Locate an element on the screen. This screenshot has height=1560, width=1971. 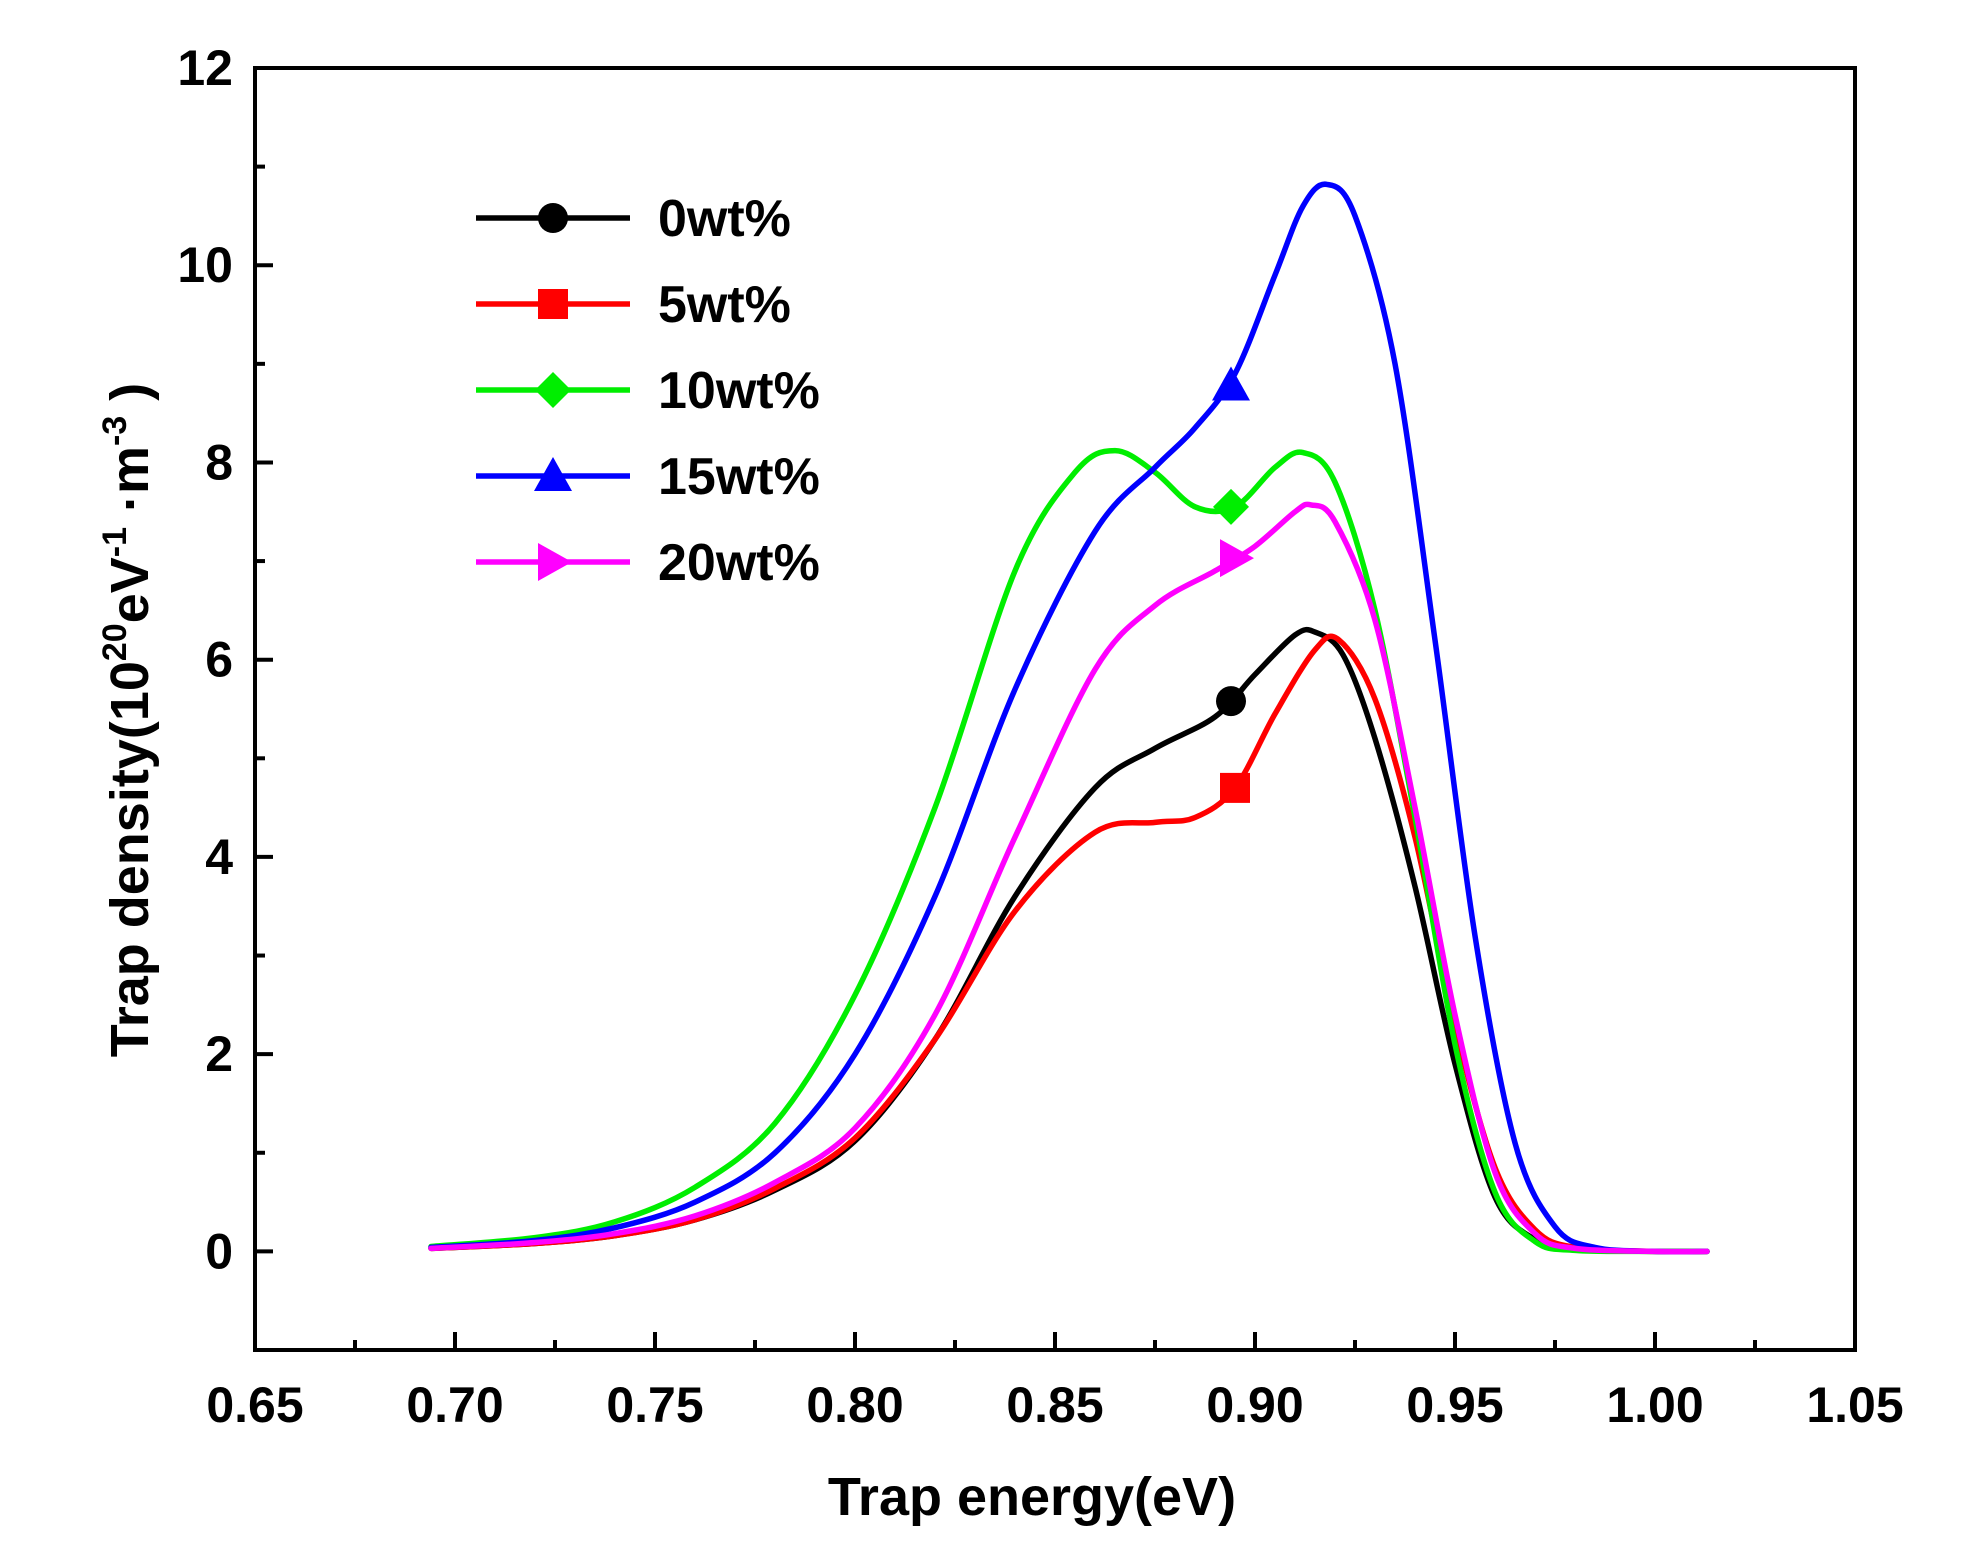
legend-label: 0wt% is located at coordinates (724, 219).